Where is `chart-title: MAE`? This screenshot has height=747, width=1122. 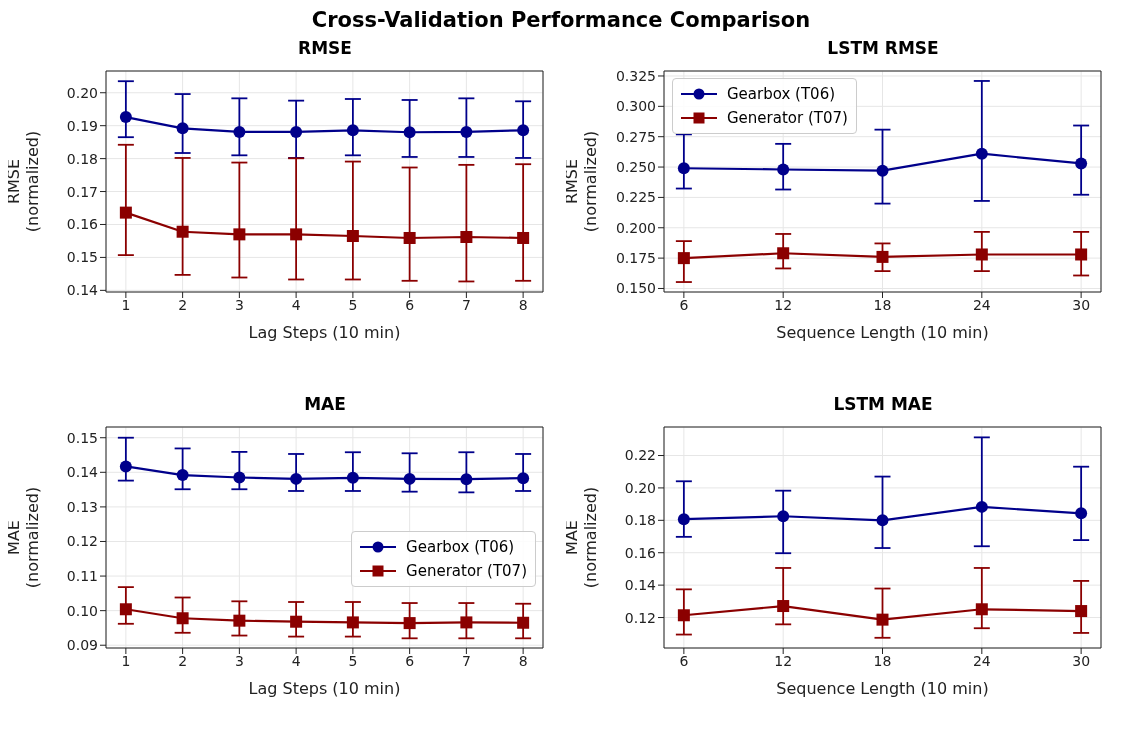 chart-title: MAE is located at coordinates (325, 405).